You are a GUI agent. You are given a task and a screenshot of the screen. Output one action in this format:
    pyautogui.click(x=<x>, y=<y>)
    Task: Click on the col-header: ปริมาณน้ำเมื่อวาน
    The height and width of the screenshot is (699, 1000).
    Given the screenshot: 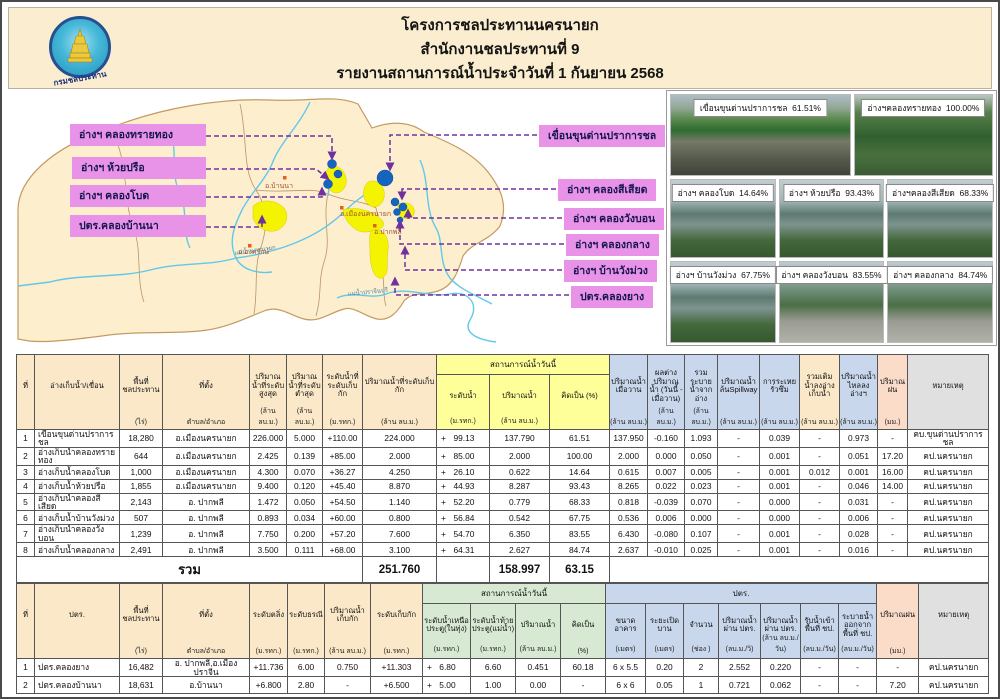 What is the action you would take?
    pyautogui.click(x=628, y=385)
    